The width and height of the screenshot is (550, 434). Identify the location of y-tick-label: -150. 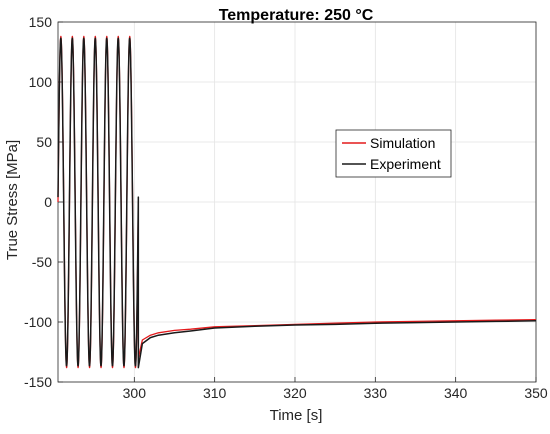
(38, 382).